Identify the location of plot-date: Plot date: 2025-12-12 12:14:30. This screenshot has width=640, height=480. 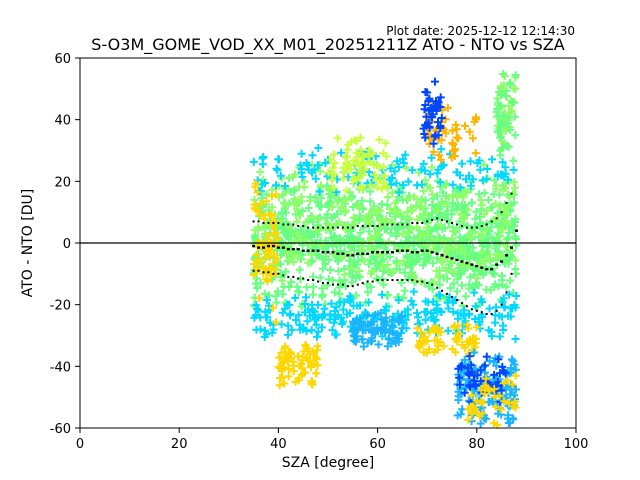
(480, 31).